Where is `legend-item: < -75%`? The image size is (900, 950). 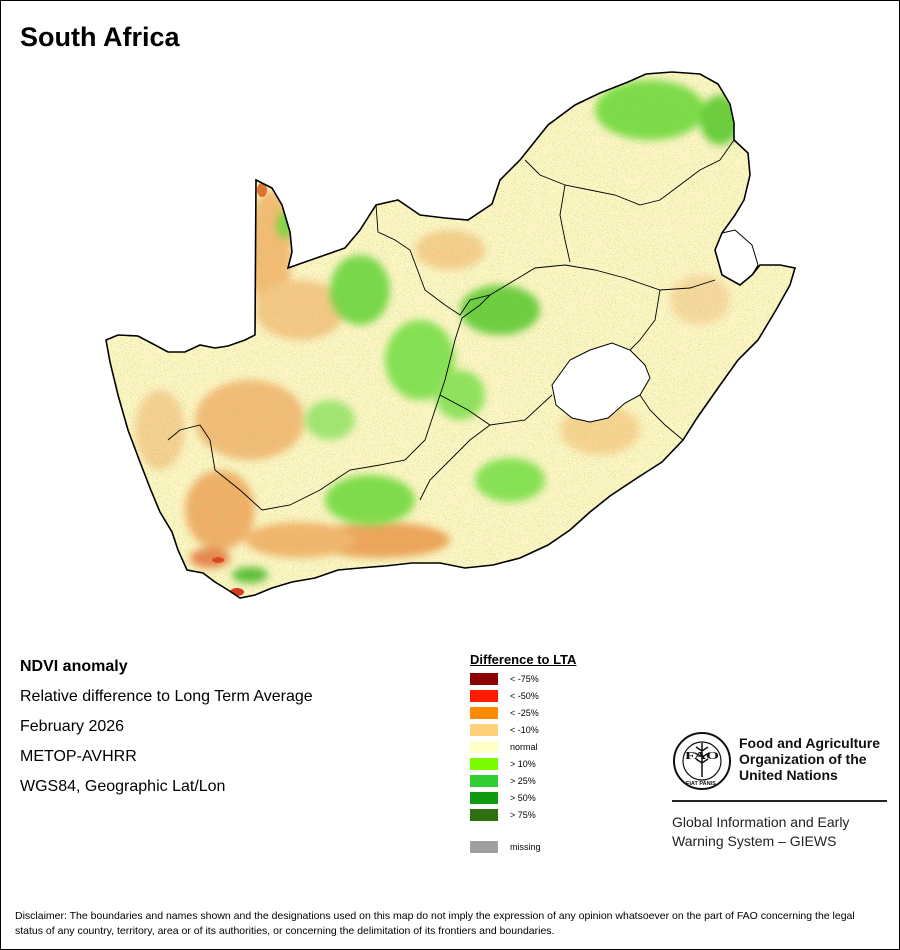
legend-item: < -75% is located at coordinates (523, 679).